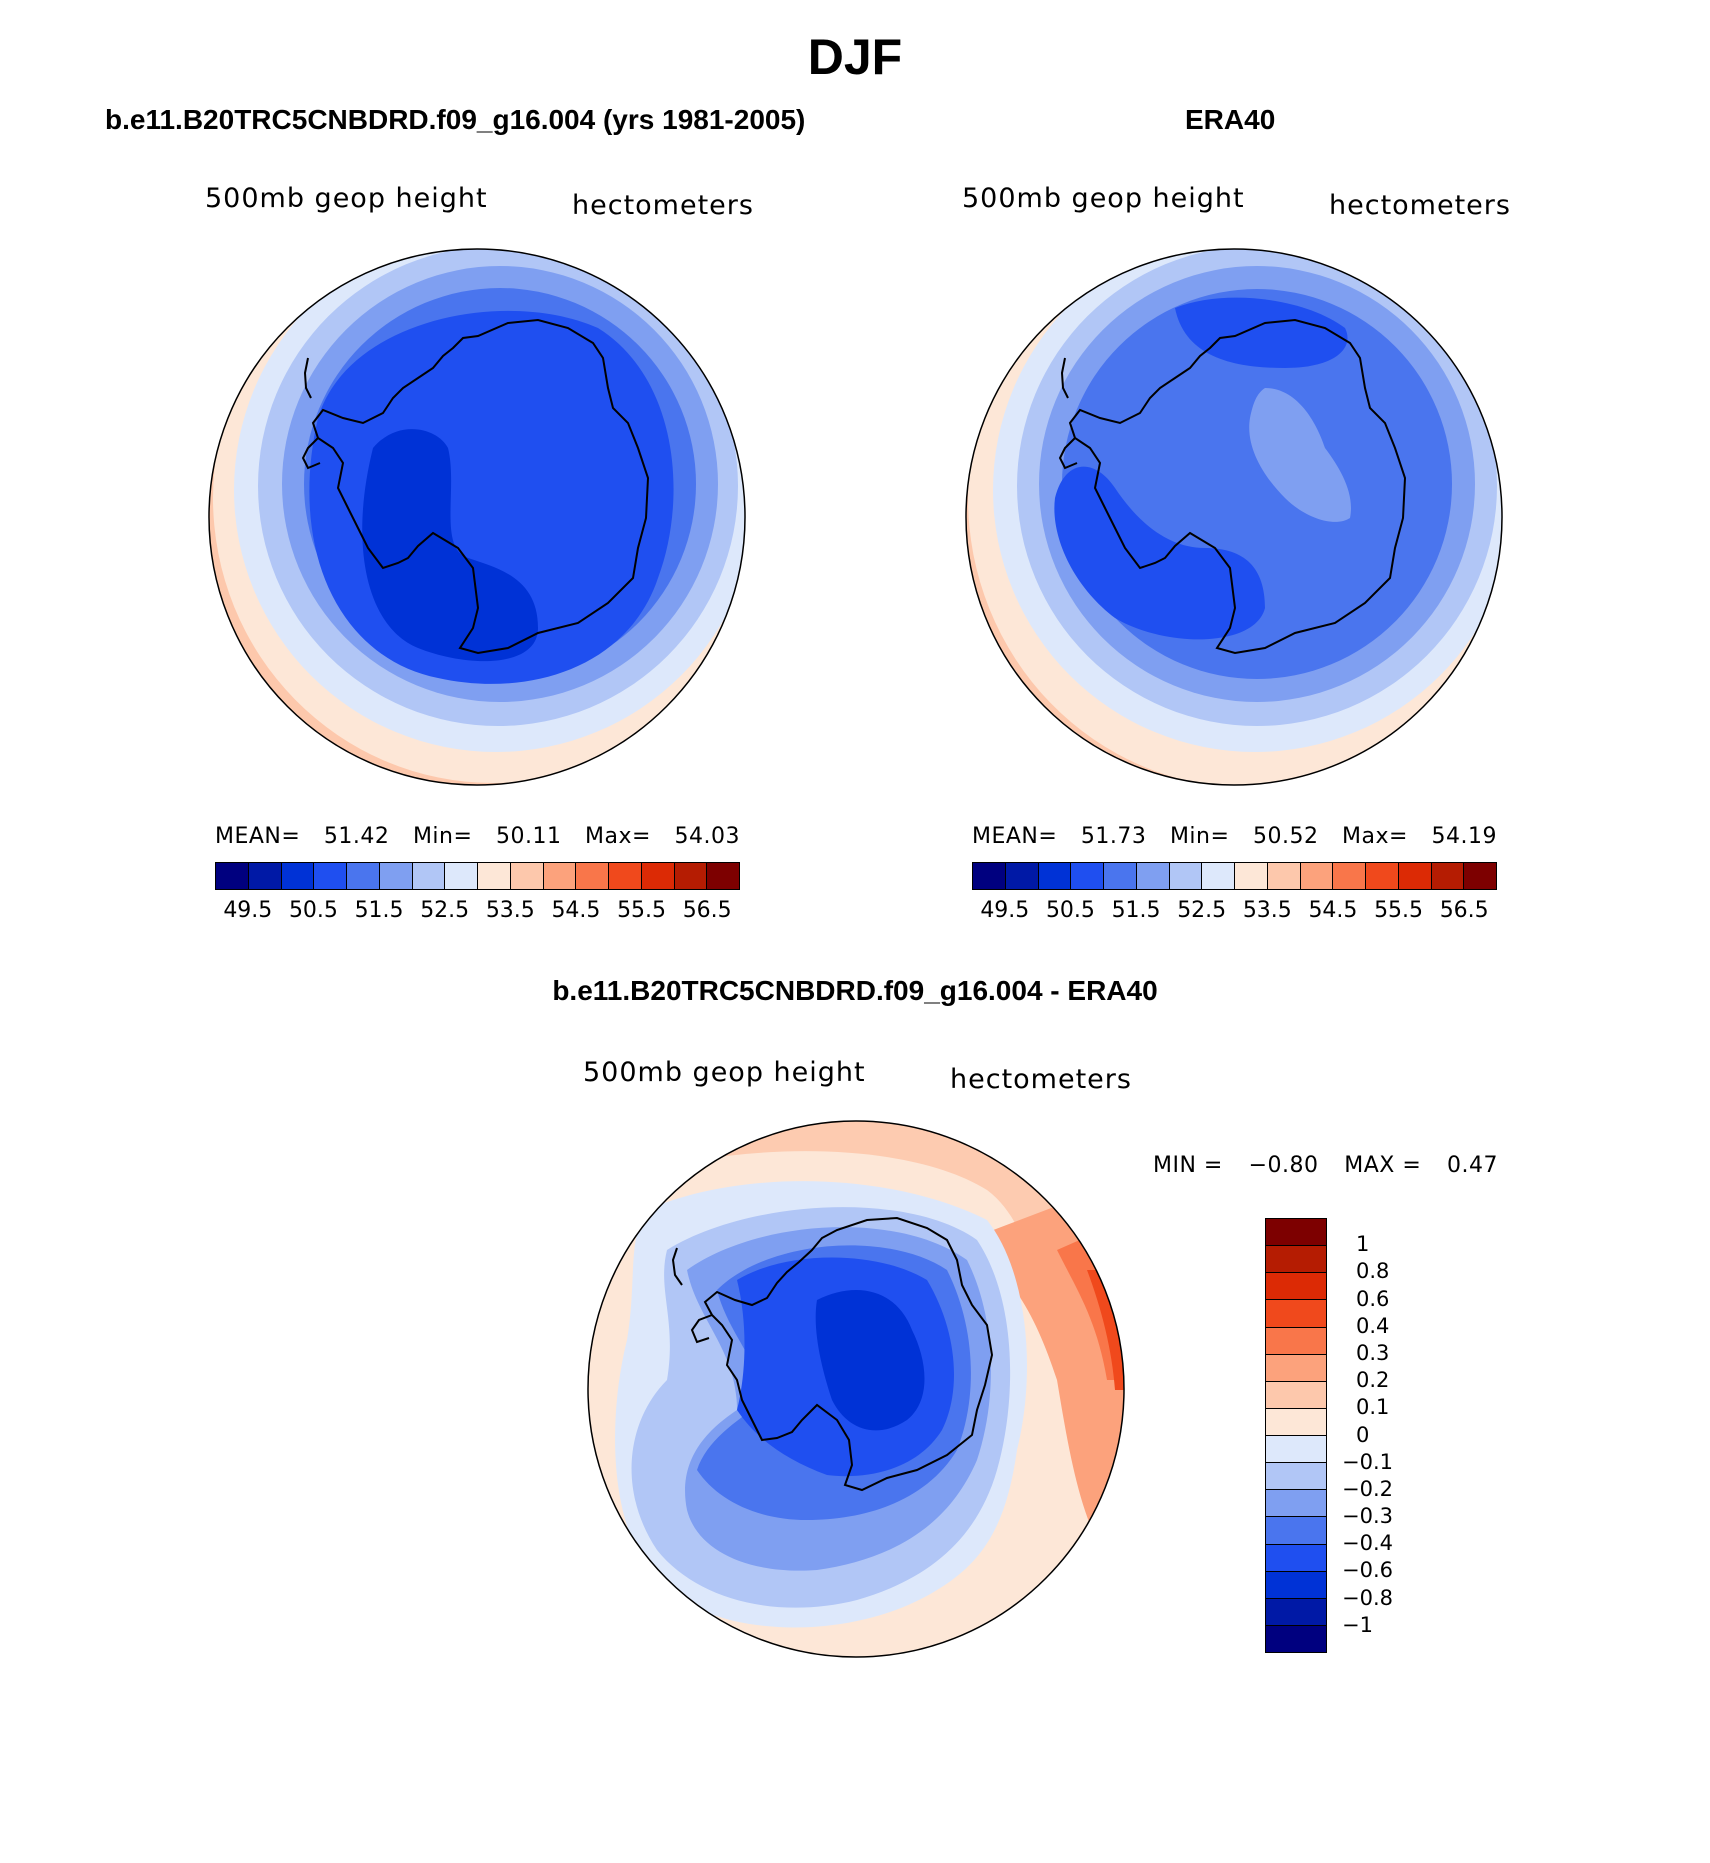 The height and width of the screenshot is (1863, 1710). Describe the element at coordinates (1234, 517) in the screenshot. I see `obs-polar-map` at that location.